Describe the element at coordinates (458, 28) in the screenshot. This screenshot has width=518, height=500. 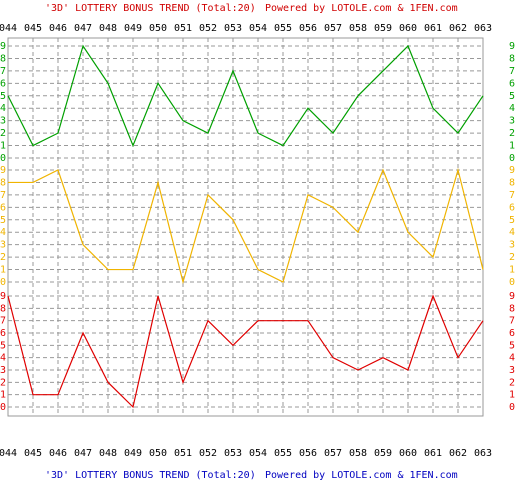
I see `x-tick-label-top: 062` at that location.